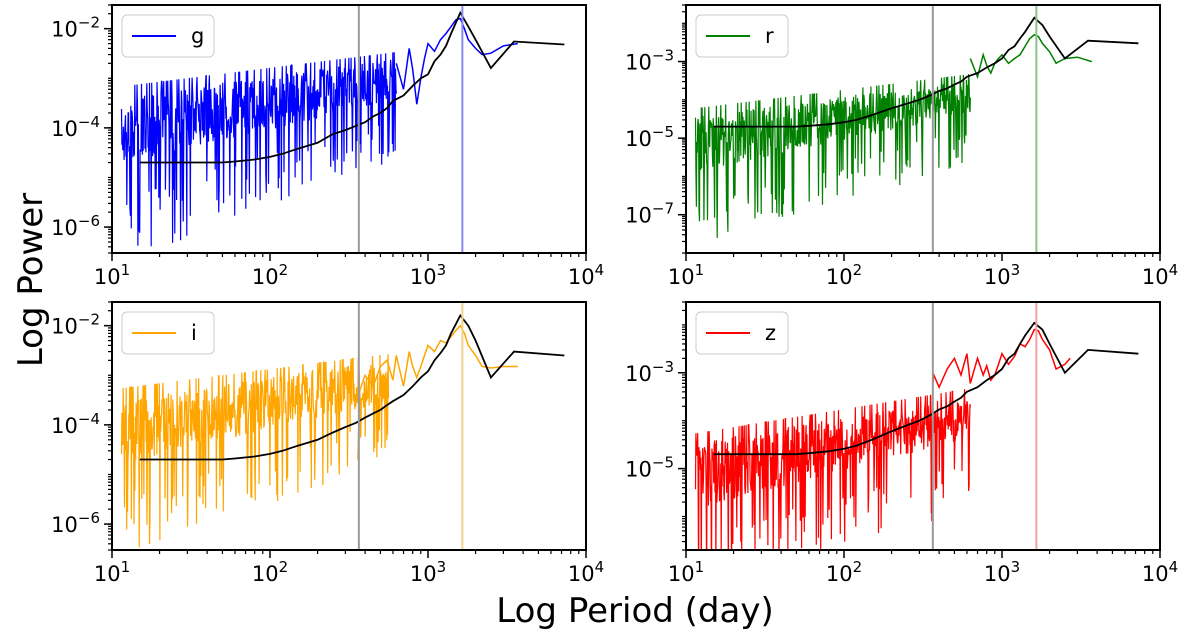 This screenshot has height=633, width=1189. Describe the element at coordinates (742, 333) in the screenshot. I see `legend-z: z` at that location.